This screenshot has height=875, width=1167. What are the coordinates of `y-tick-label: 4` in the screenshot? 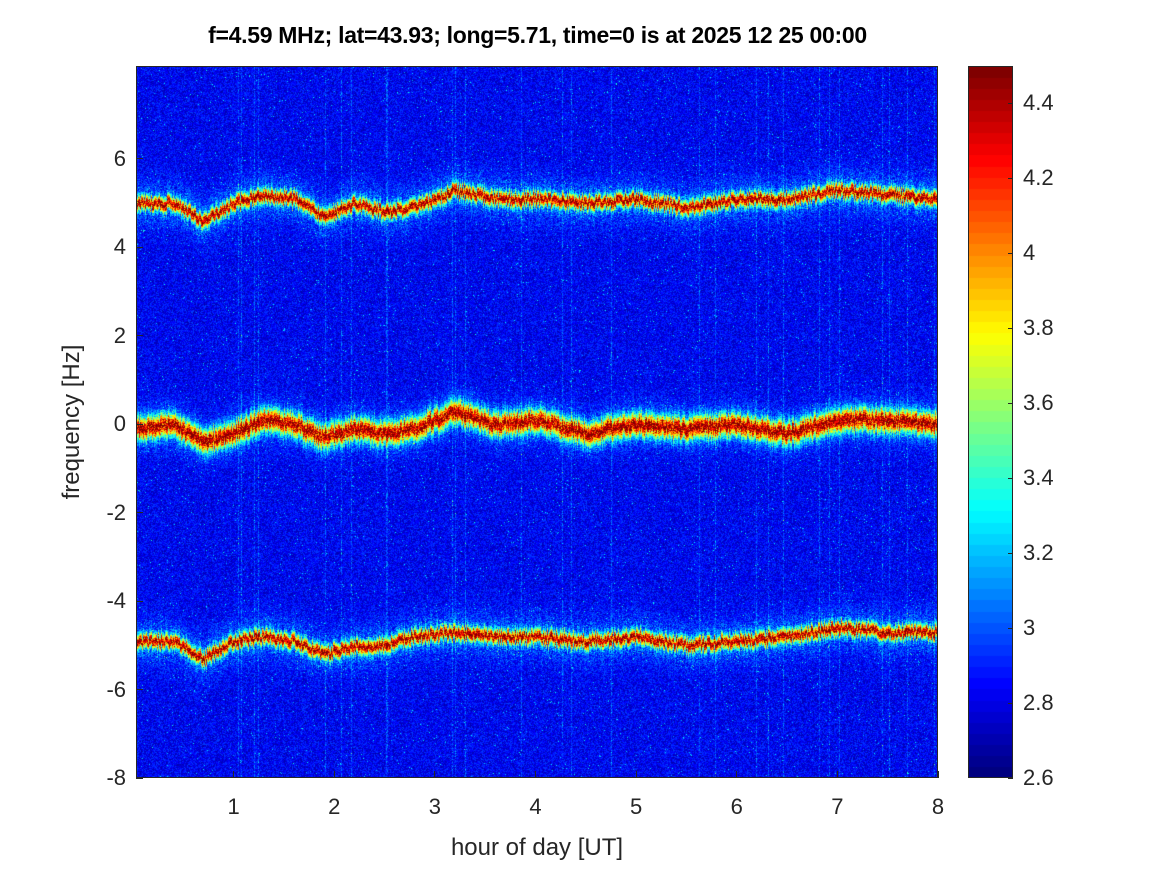 It's located at (119, 247).